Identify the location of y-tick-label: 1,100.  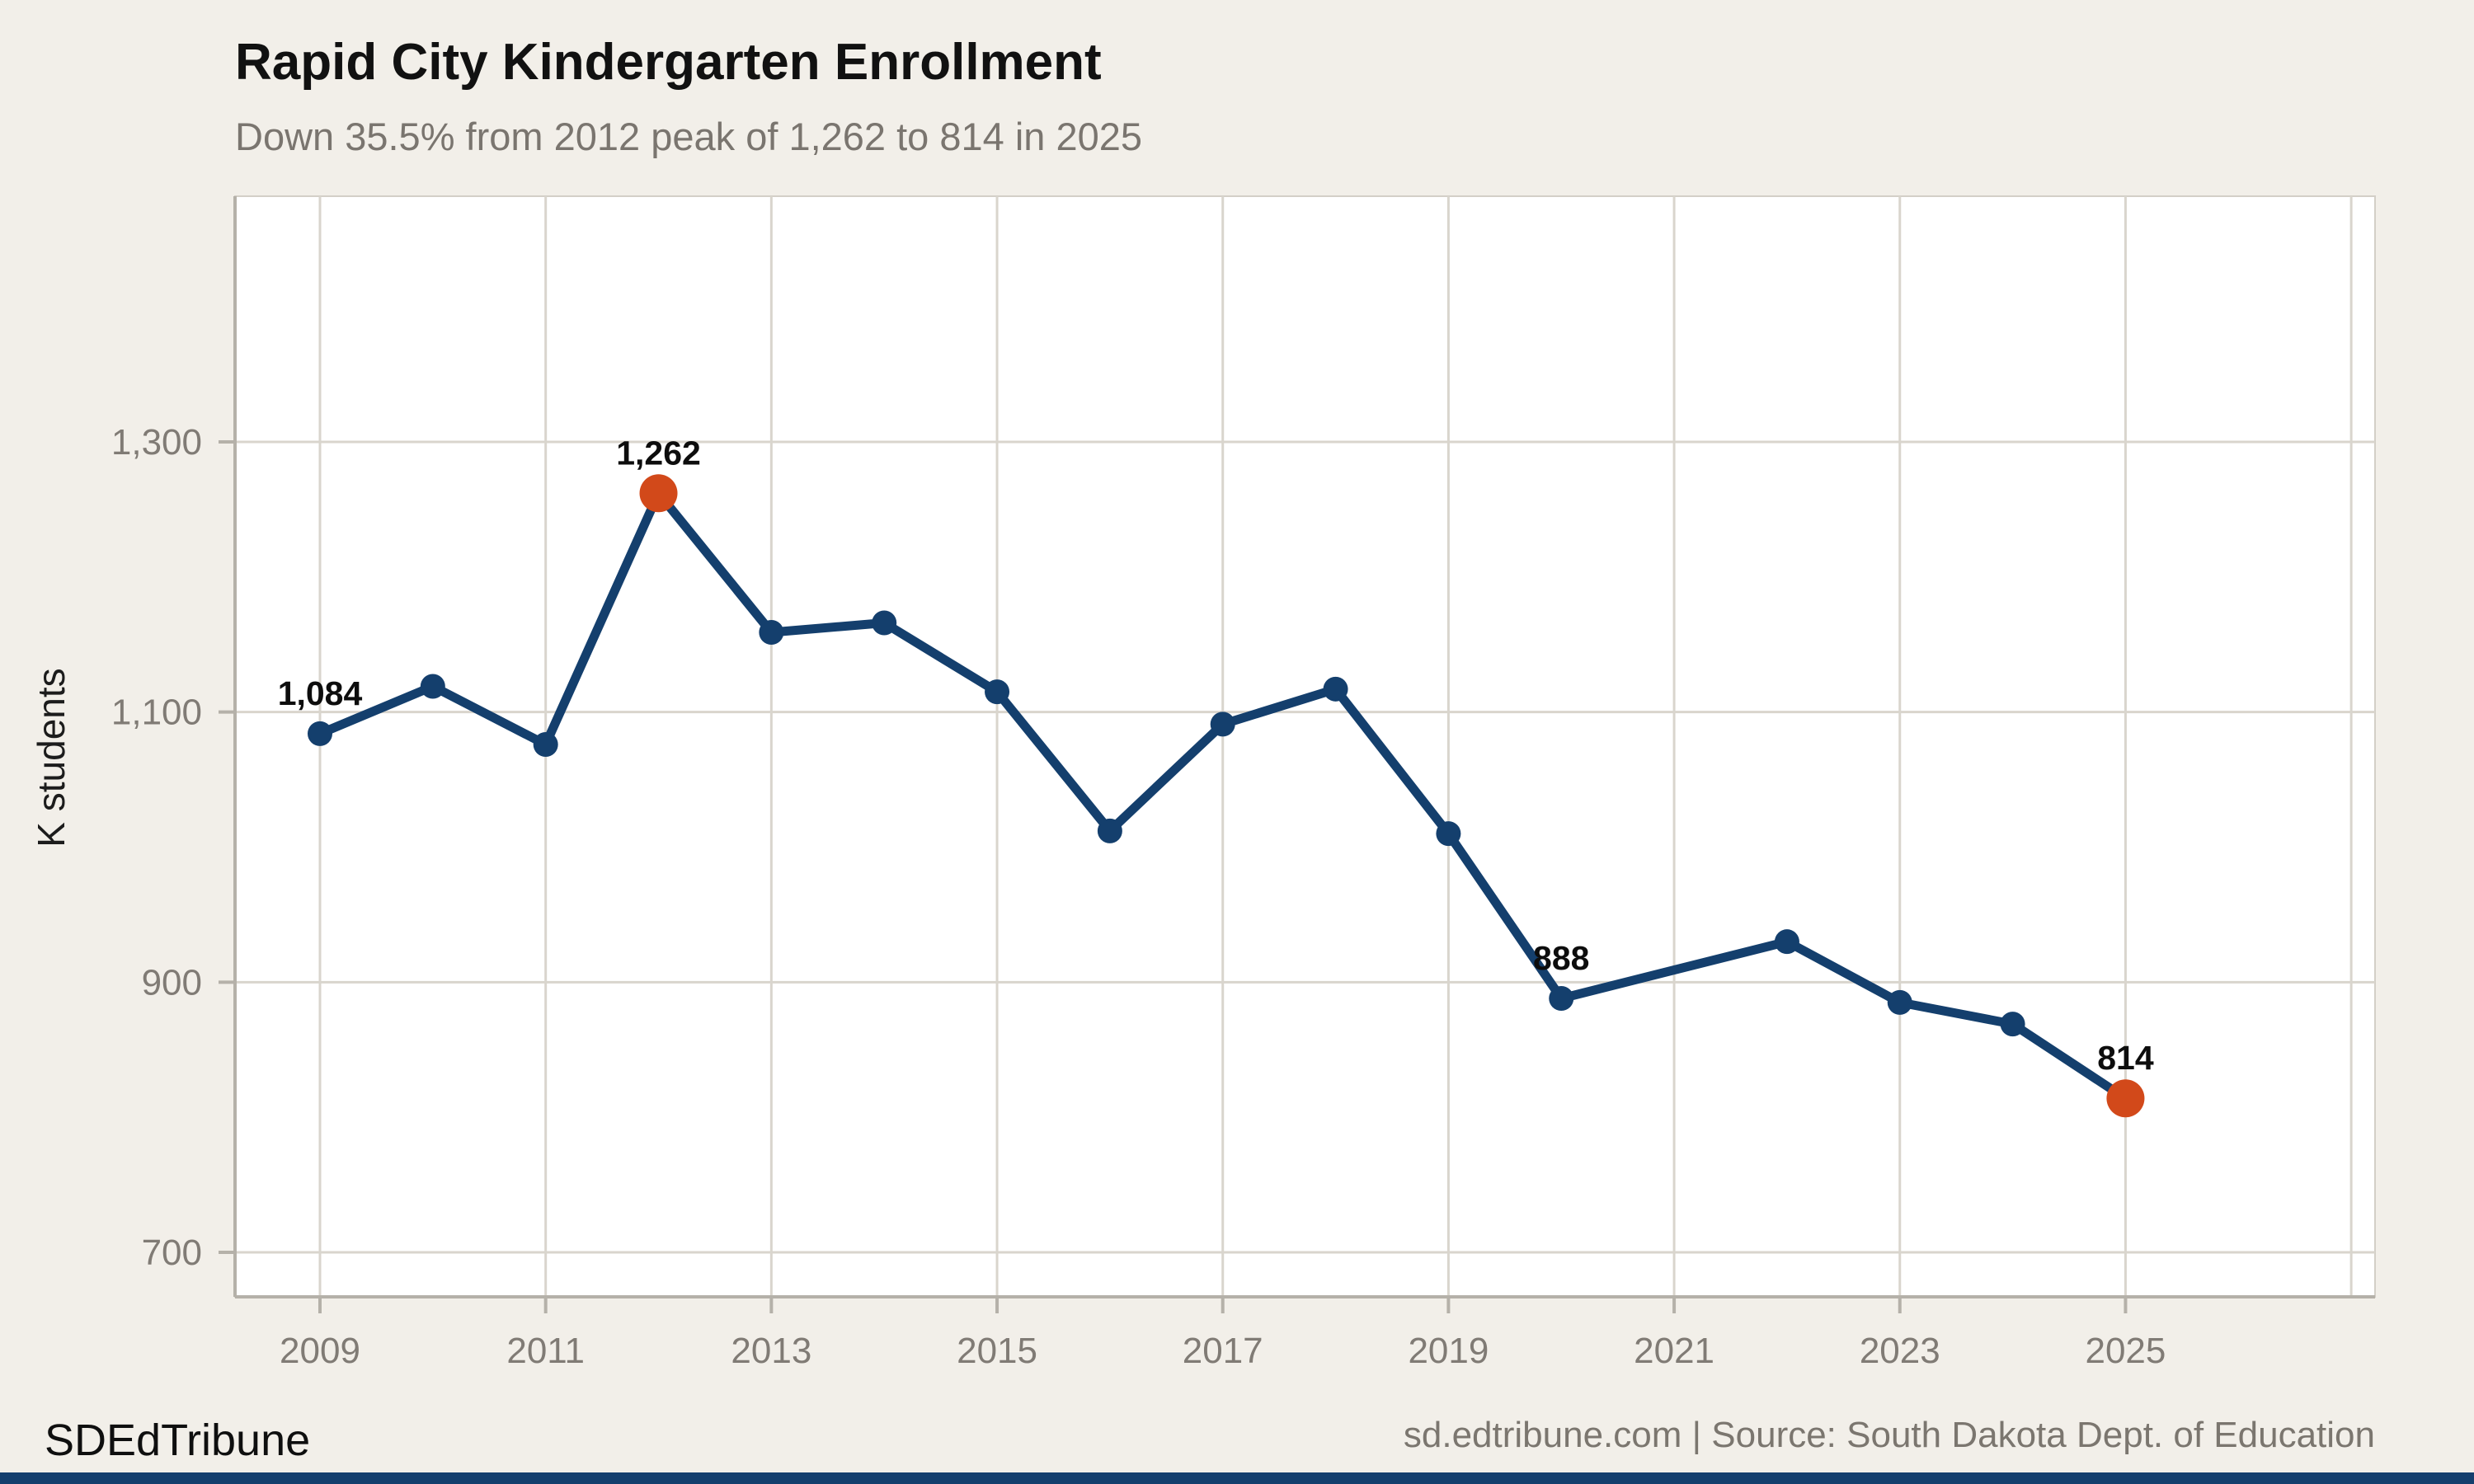
(156, 713).